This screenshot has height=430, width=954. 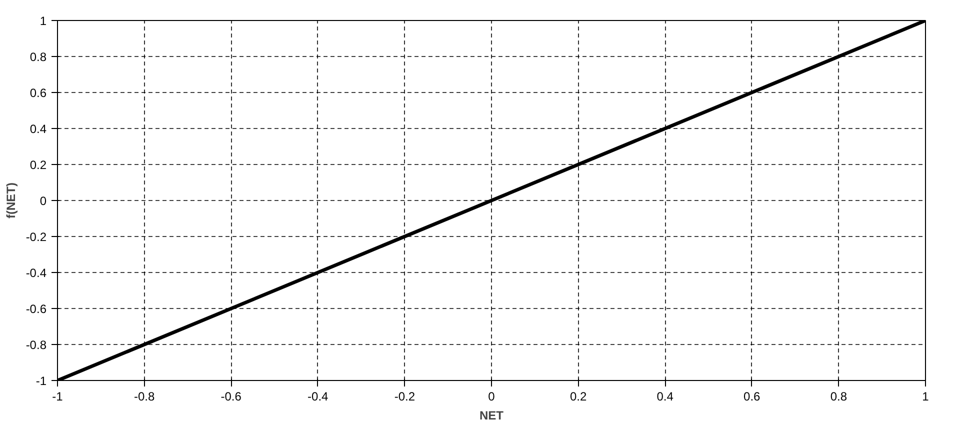 I want to click on x-tick-label: -0.2, so click(x=405, y=397).